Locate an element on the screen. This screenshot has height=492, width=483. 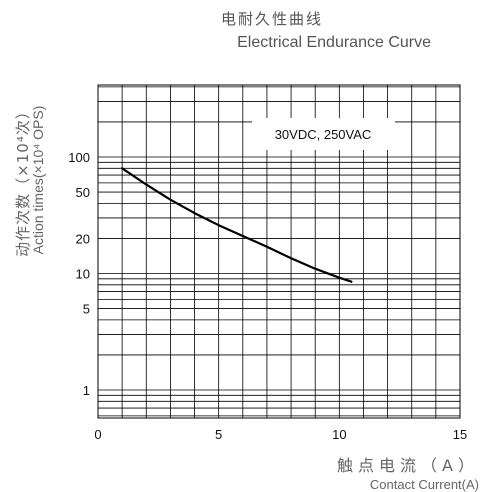
y-tick-label: 5 is located at coordinates (86, 309).